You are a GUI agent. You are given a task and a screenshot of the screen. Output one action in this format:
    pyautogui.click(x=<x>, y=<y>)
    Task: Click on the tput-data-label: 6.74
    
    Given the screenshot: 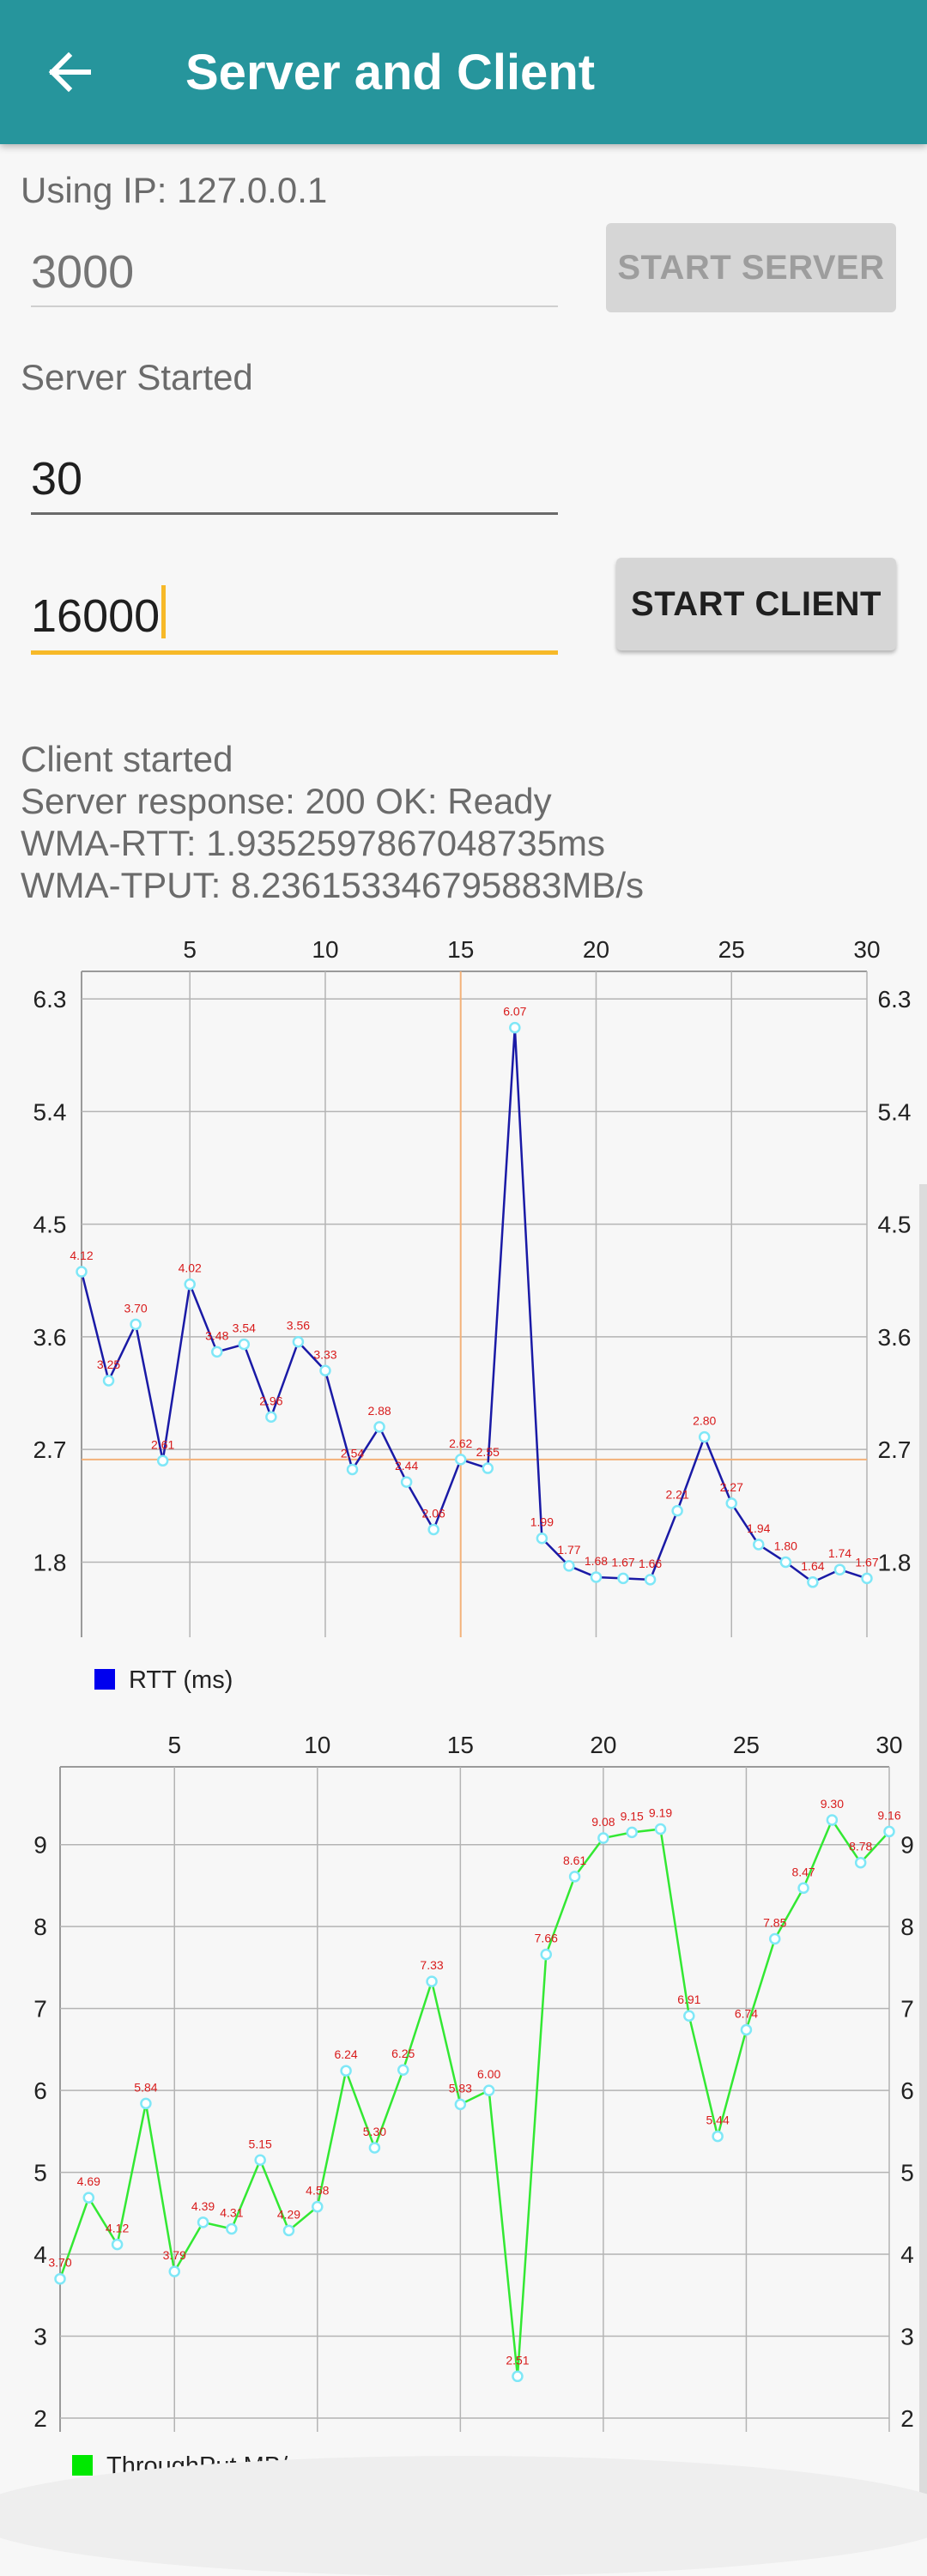 What is the action you would take?
    pyautogui.click(x=746, y=2013)
    